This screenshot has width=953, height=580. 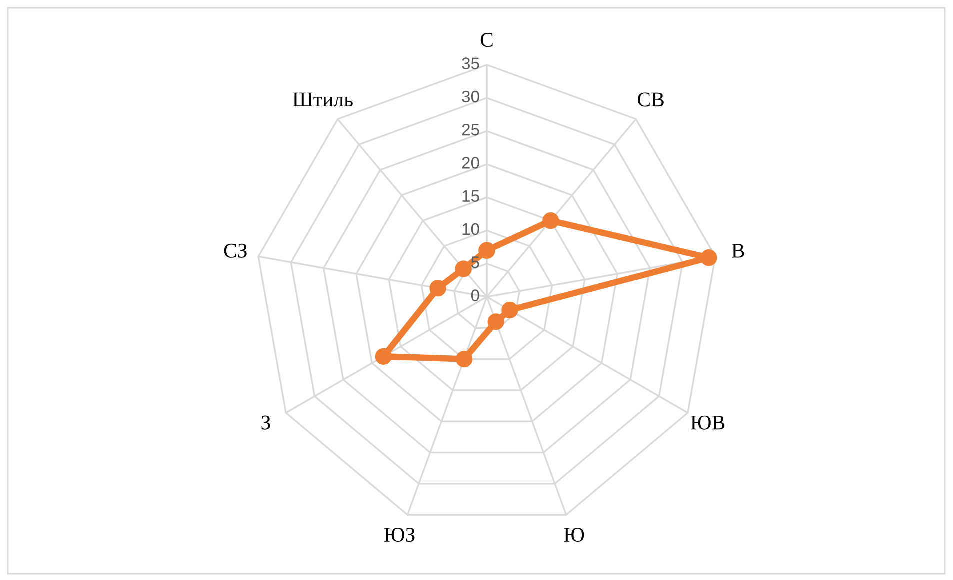 I want to click on spoke-label: Ю, so click(x=574, y=535).